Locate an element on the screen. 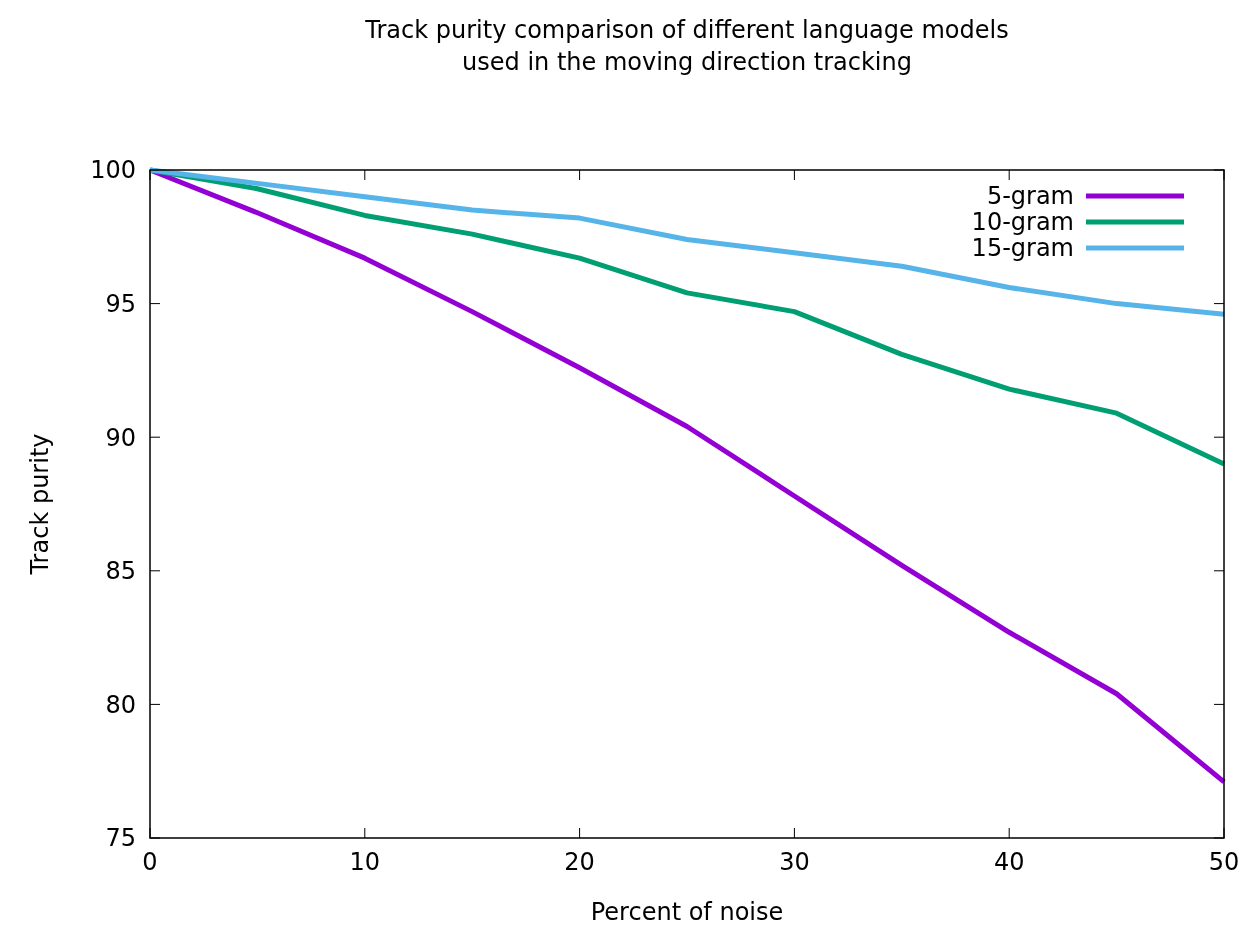 The image size is (1252, 939). x-tick-label: 10 is located at coordinates (365, 862).